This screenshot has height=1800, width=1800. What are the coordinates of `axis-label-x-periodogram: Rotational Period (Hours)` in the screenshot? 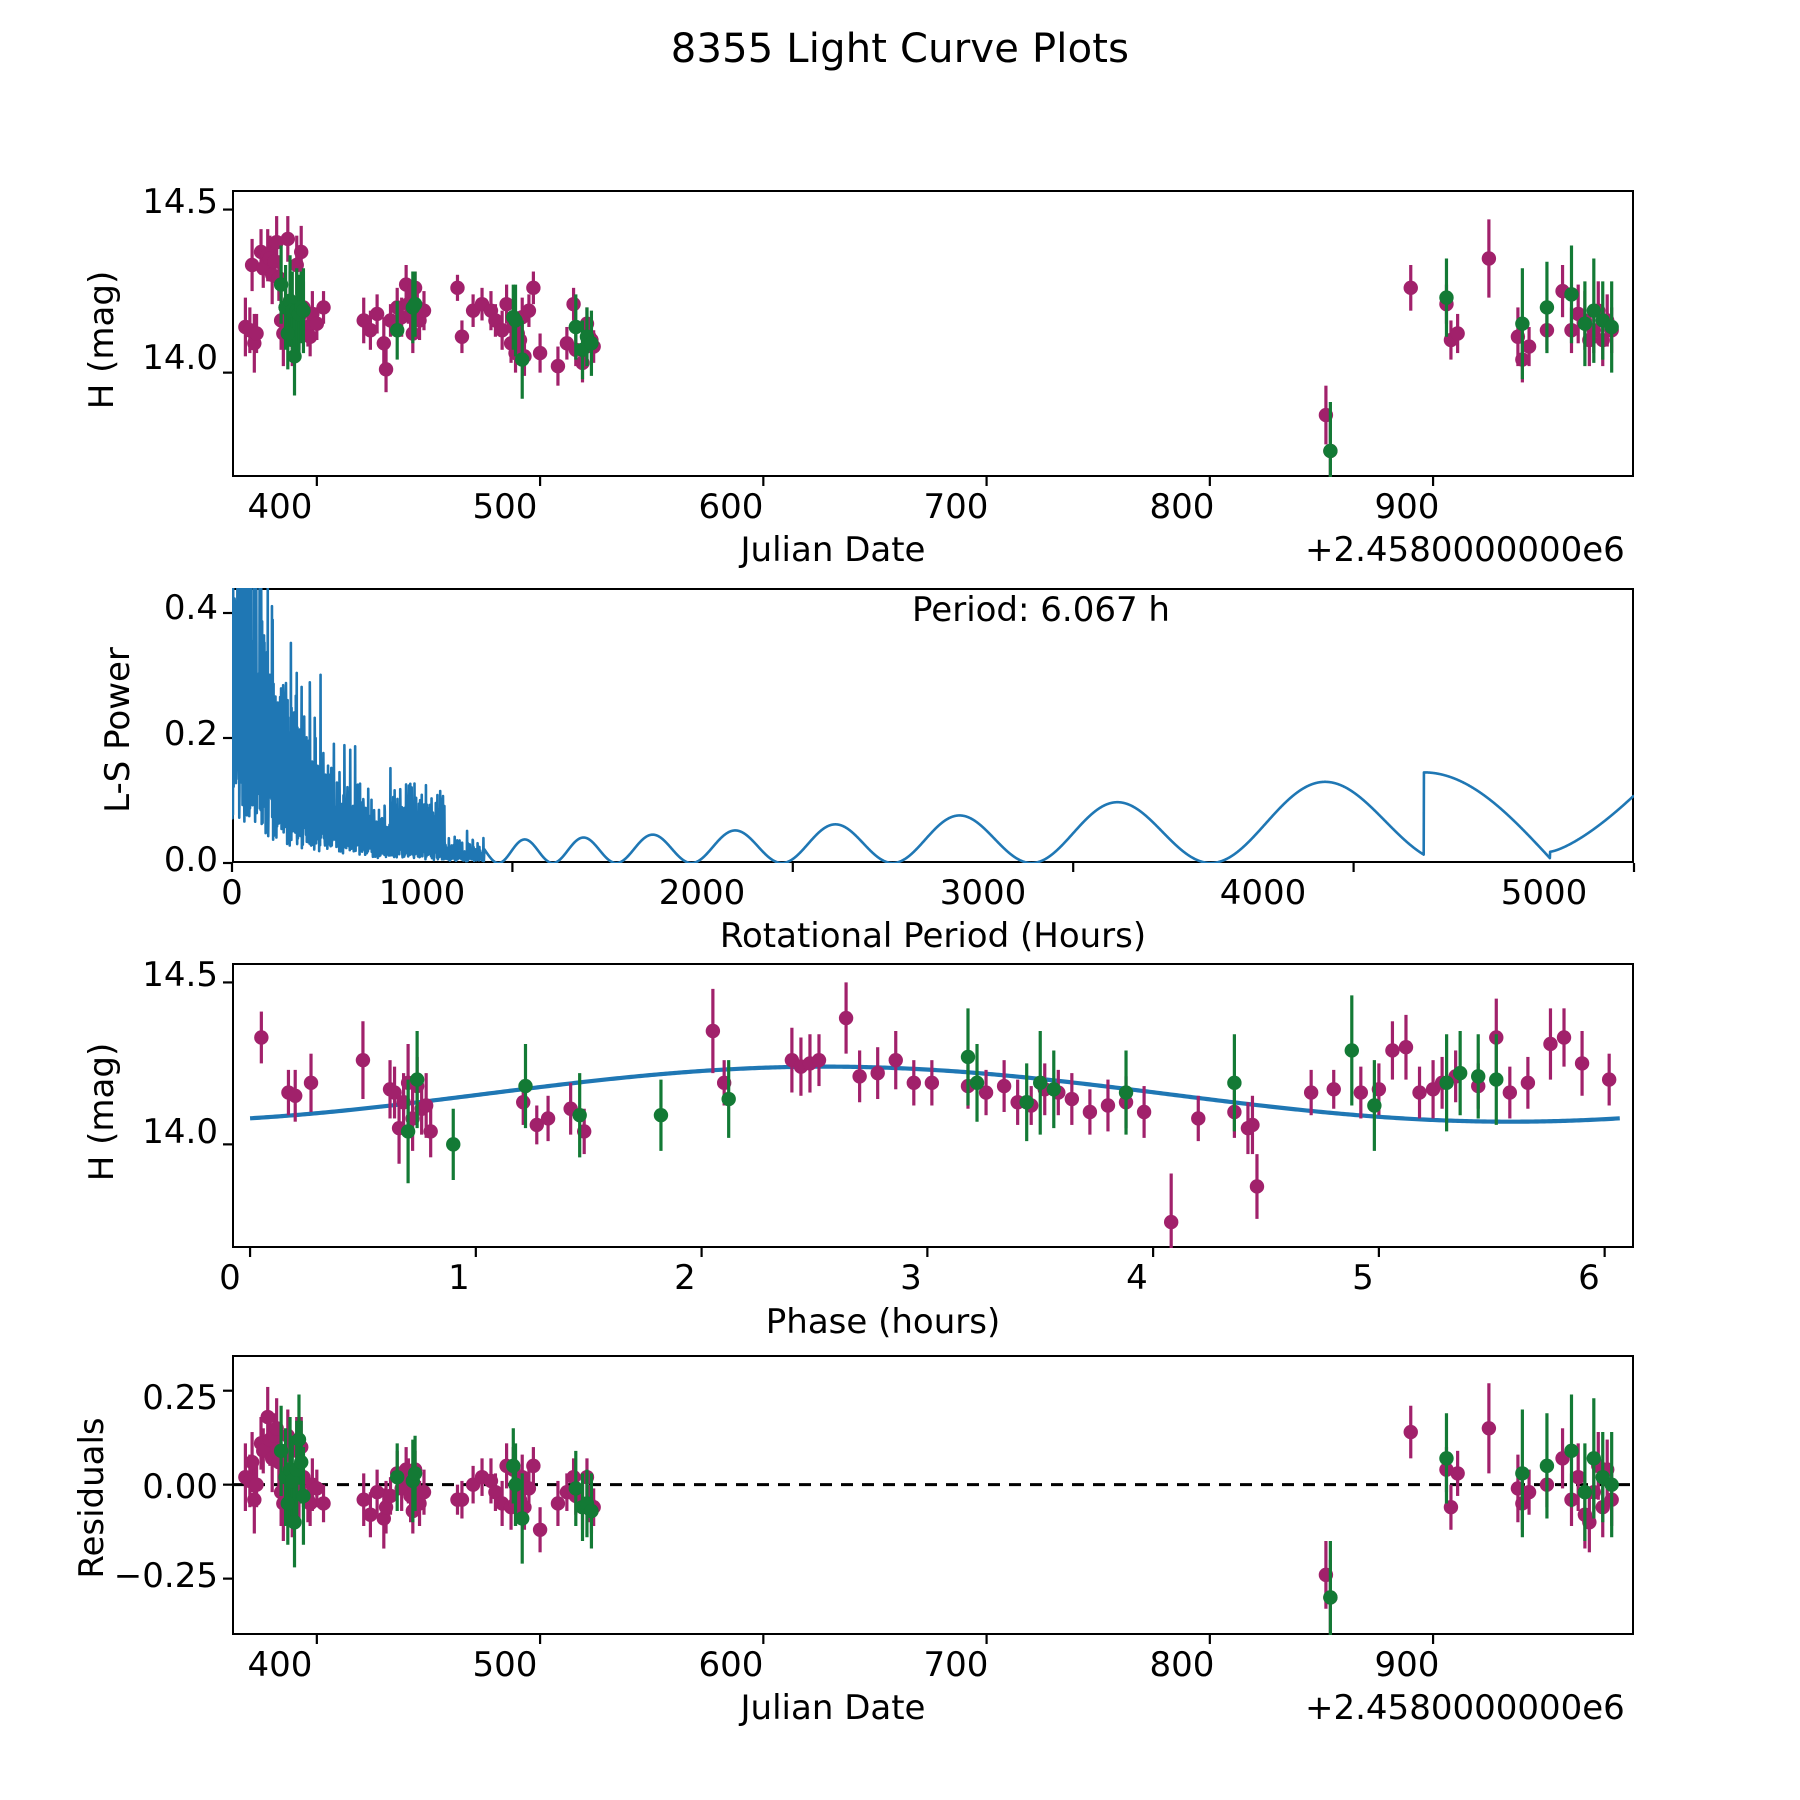 It's located at (933, 936).